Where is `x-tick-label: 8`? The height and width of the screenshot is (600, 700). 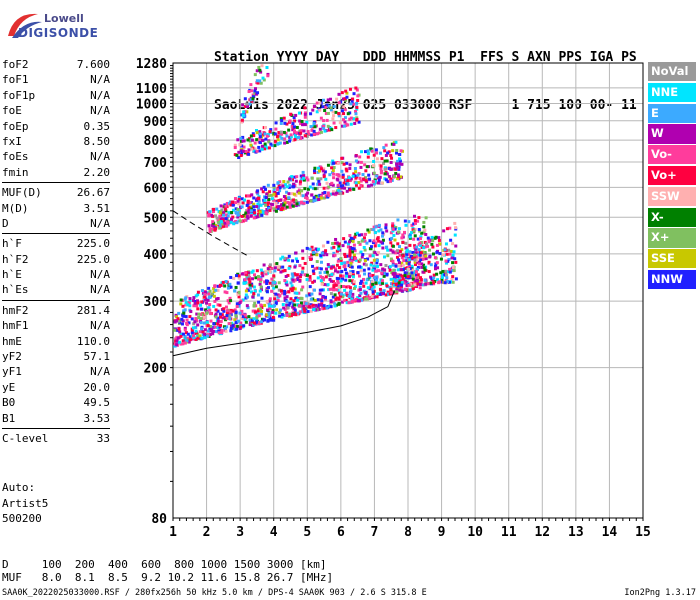
x-tick-label: 8 is located at coordinates (408, 532).